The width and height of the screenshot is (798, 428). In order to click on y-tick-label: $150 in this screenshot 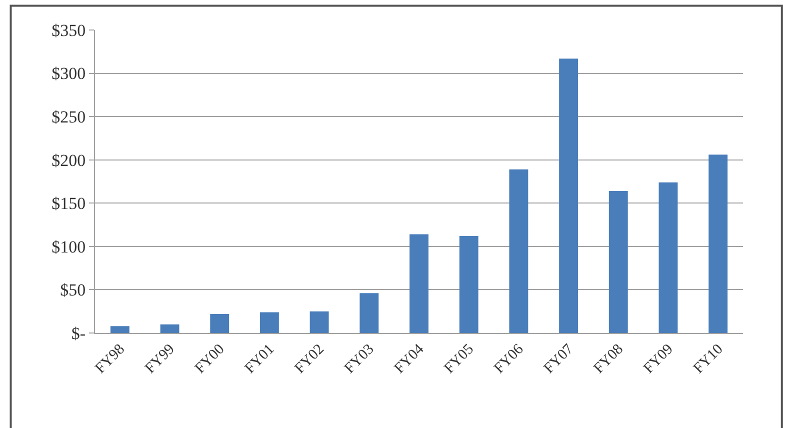, I will do `click(69, 204)`.